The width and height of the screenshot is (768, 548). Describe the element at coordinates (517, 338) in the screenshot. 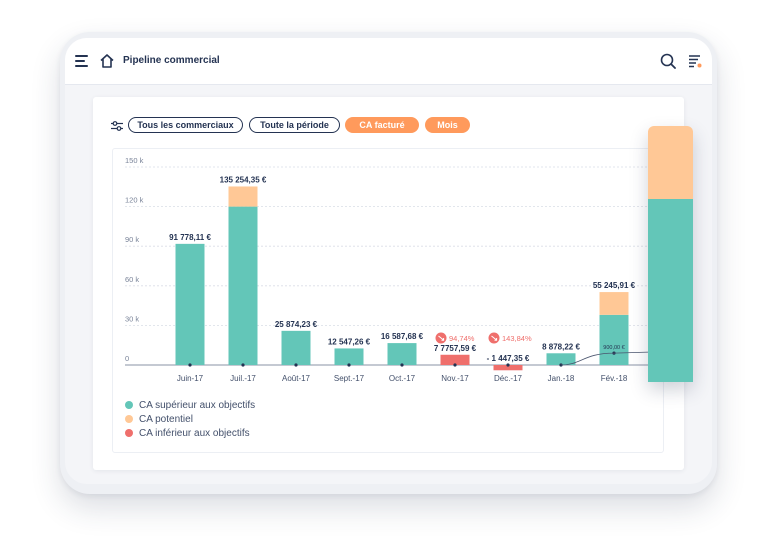

I see `badge-percent: 143,84%` at that location.